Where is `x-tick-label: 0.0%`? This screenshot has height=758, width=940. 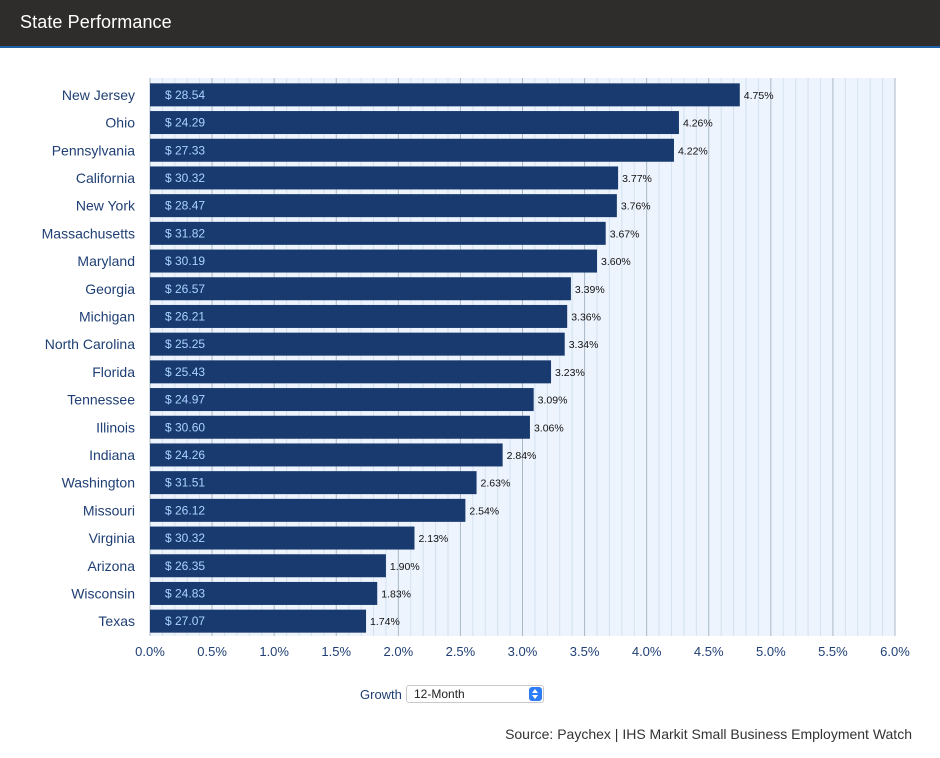
x-tick-label: 0.0% is located at coordinates (150, 651).